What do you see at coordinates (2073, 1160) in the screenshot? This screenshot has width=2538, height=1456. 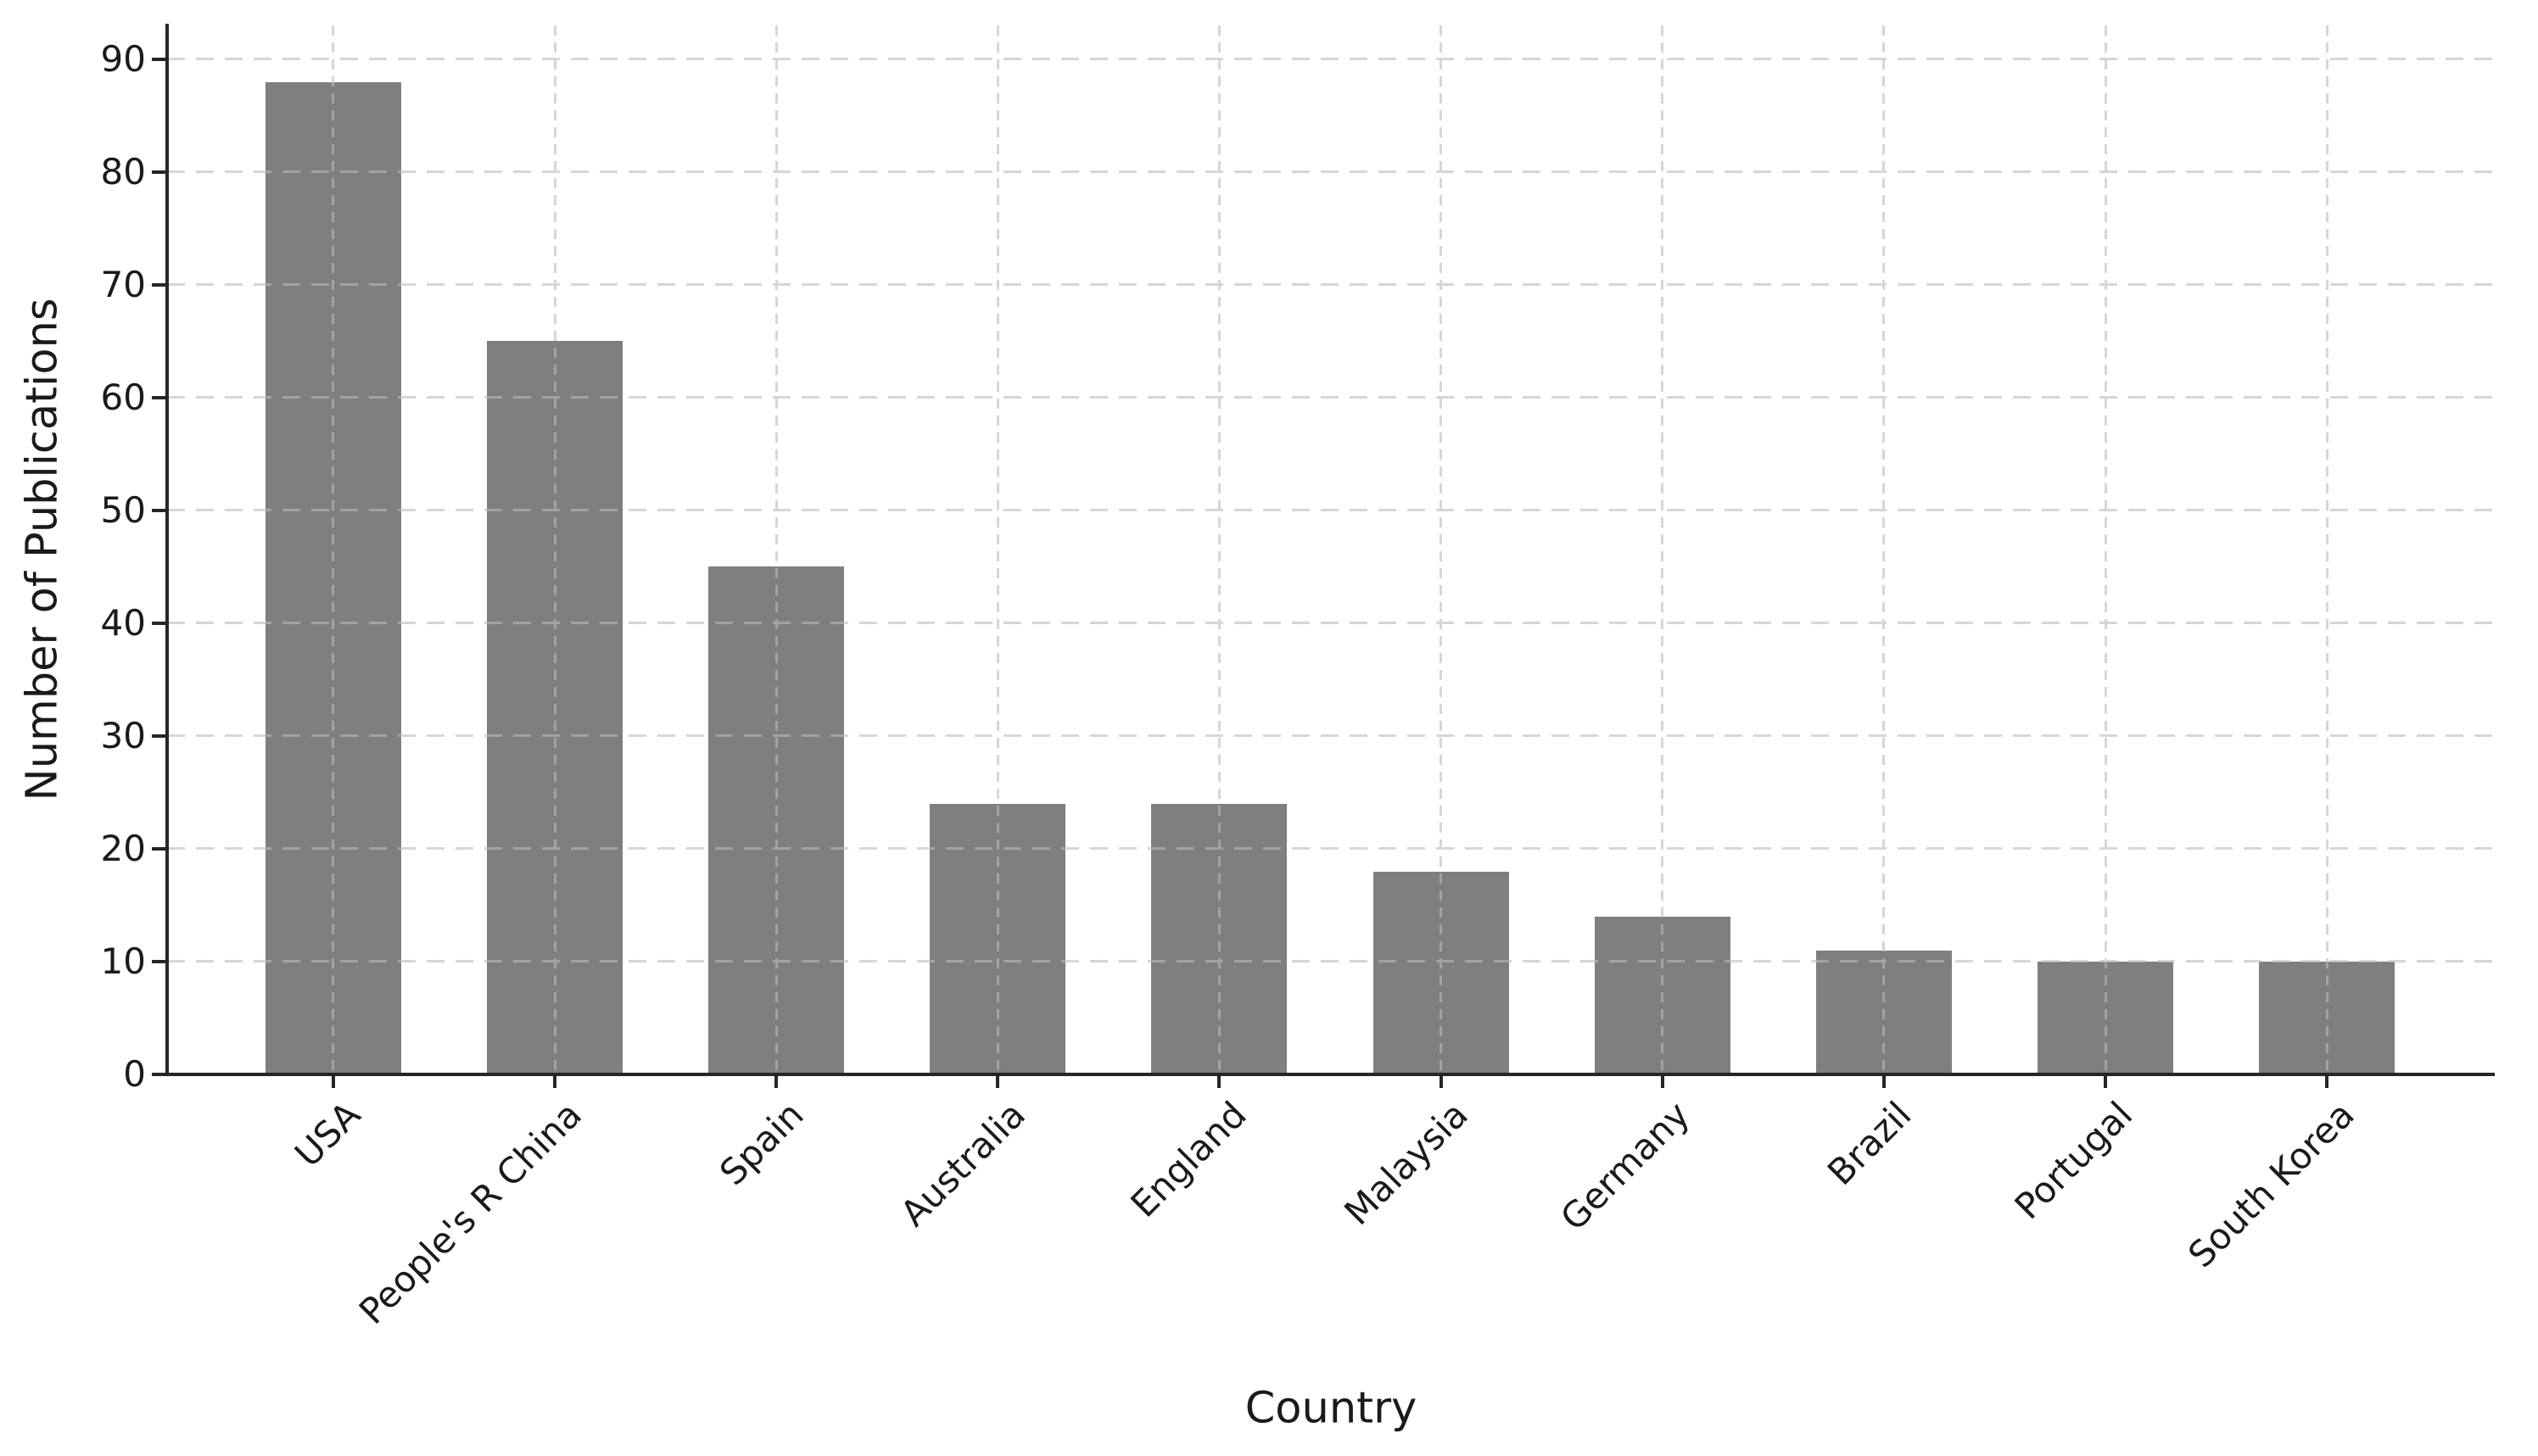 I see `x-tick-label: Portugal` at bounding box center [2073, 1160].